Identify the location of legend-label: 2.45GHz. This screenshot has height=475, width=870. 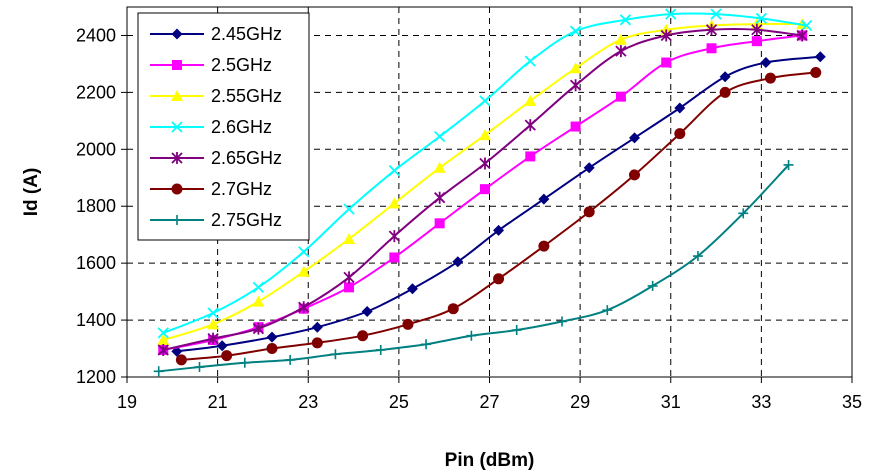
(246, 34).